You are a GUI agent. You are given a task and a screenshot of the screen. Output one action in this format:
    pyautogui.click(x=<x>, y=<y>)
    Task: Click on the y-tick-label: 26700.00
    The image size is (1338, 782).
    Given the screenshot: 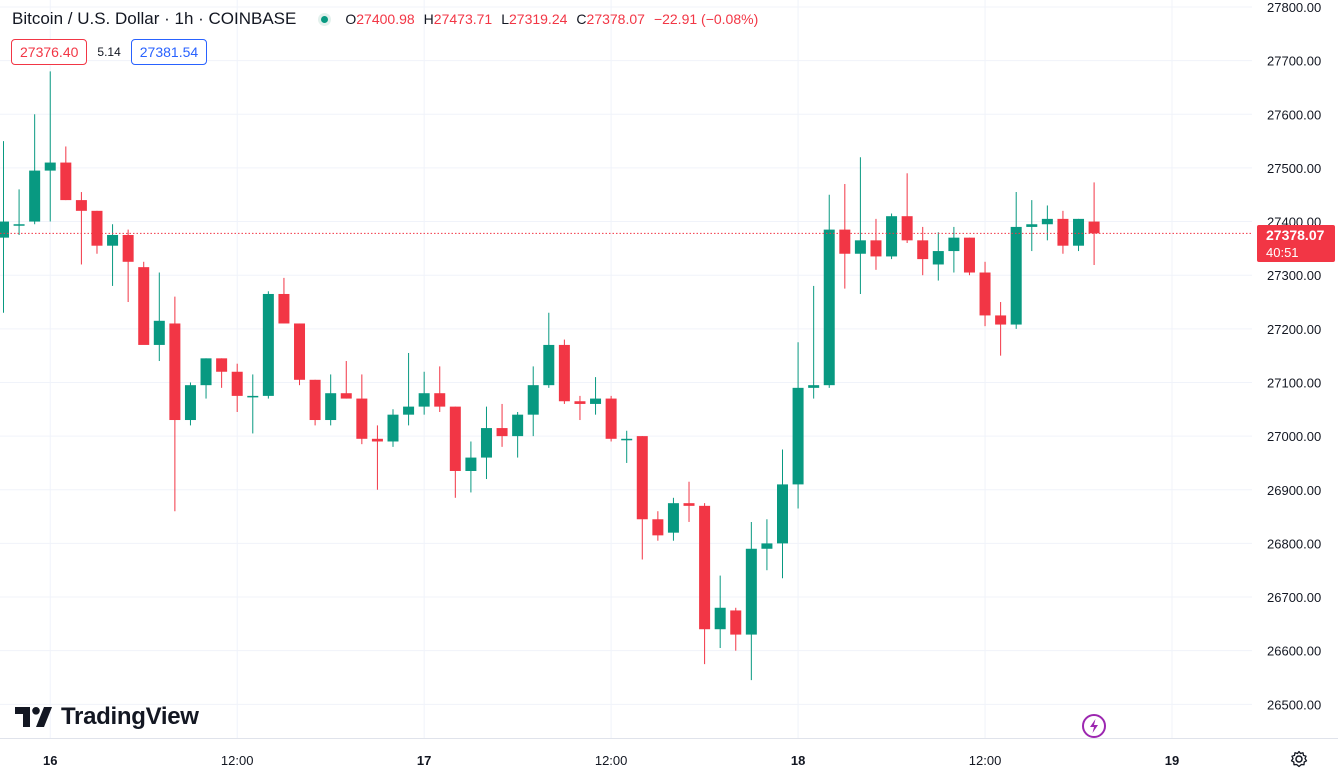 What is the action you would take?
    pyautogui.click(x=1294, y=597)
    